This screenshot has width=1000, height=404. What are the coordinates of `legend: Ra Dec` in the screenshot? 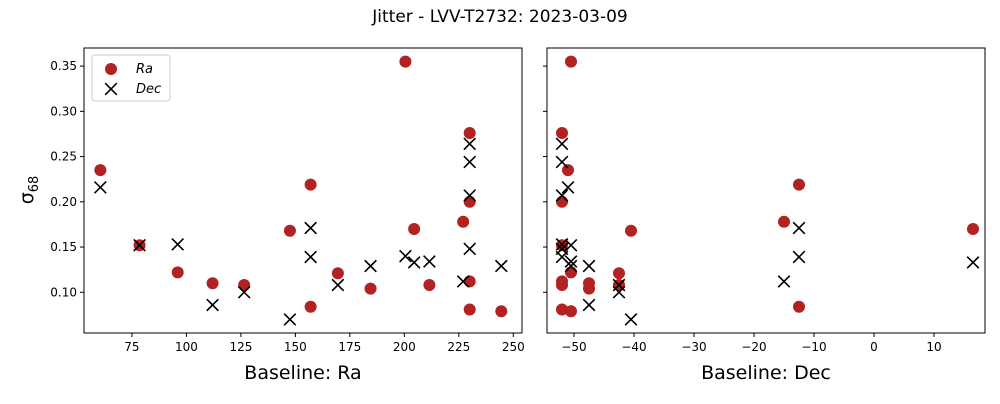 It's located at (131, 78).